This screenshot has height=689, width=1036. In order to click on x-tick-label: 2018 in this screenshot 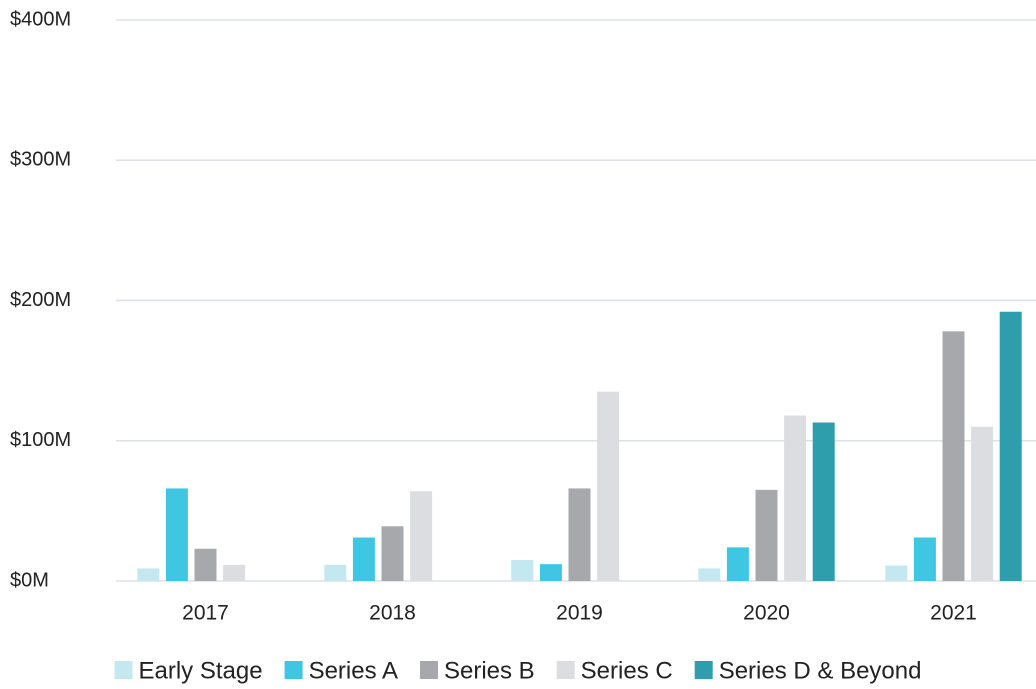, I will do `click(392, 613)`.